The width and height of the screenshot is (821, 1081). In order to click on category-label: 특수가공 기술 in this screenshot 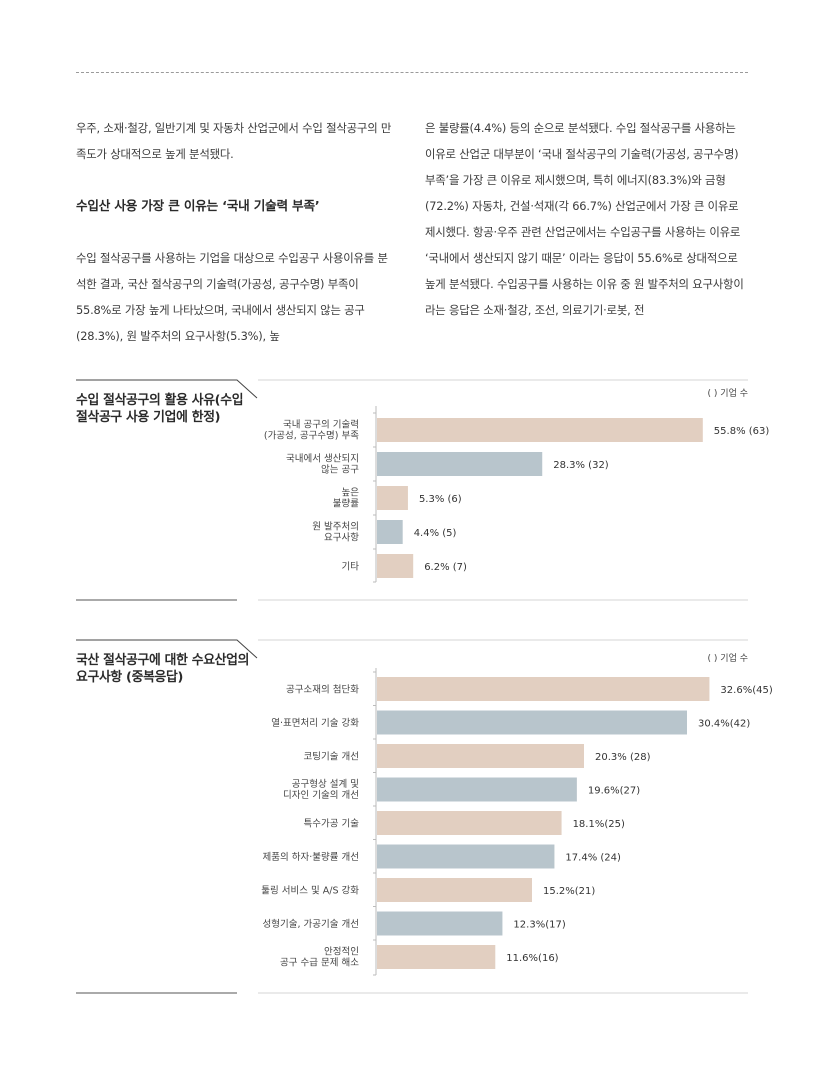, I will do `click(332, 824)`.